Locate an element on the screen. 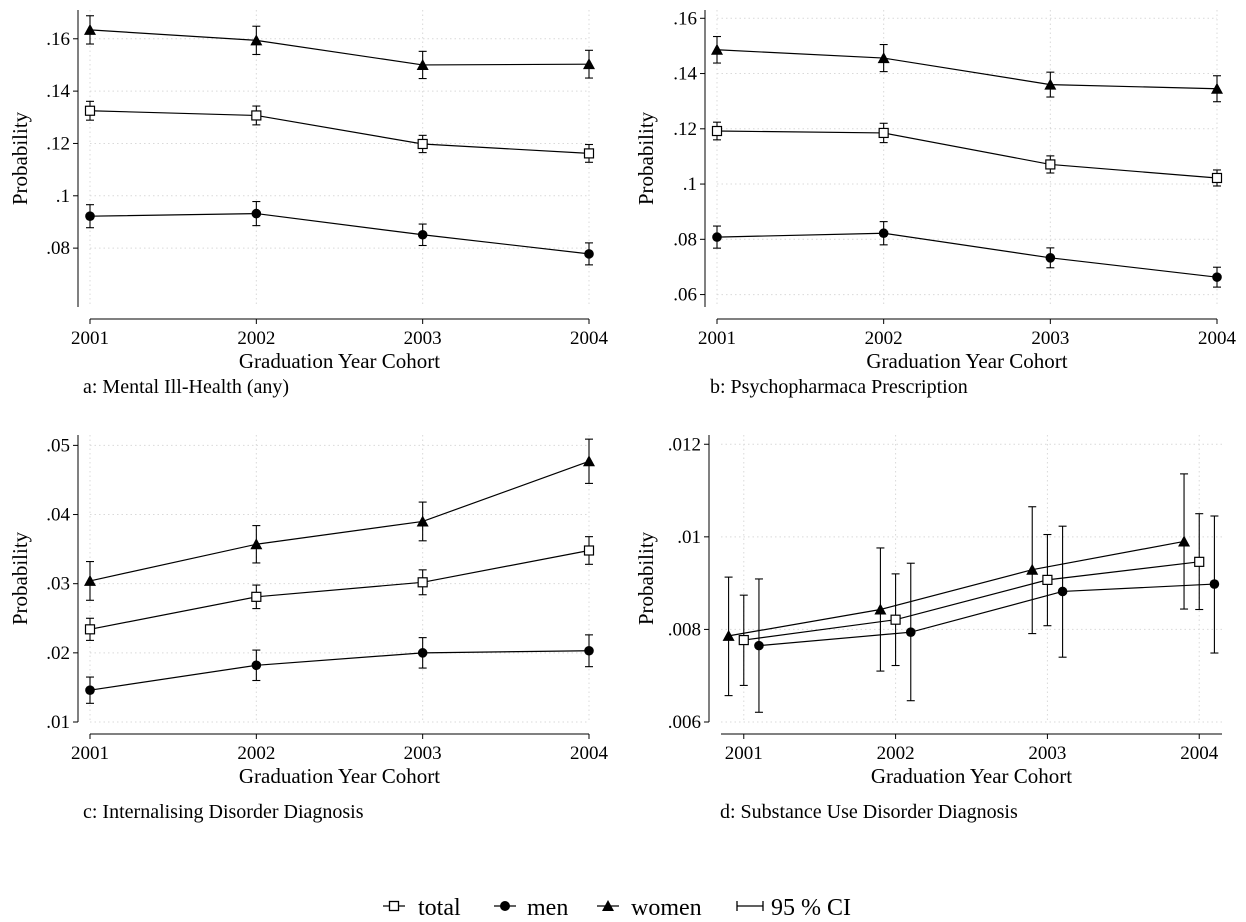 The image size is (1246, 922). legend-total-label: total is located at coordinates (439, 908).